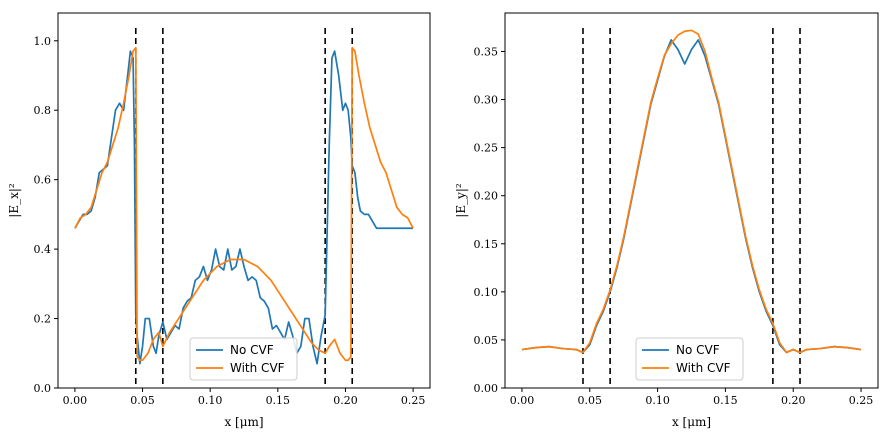 This screenshot has height=439, width=889. I want to click on y-tick-label: 0.0, so click(43, 388).